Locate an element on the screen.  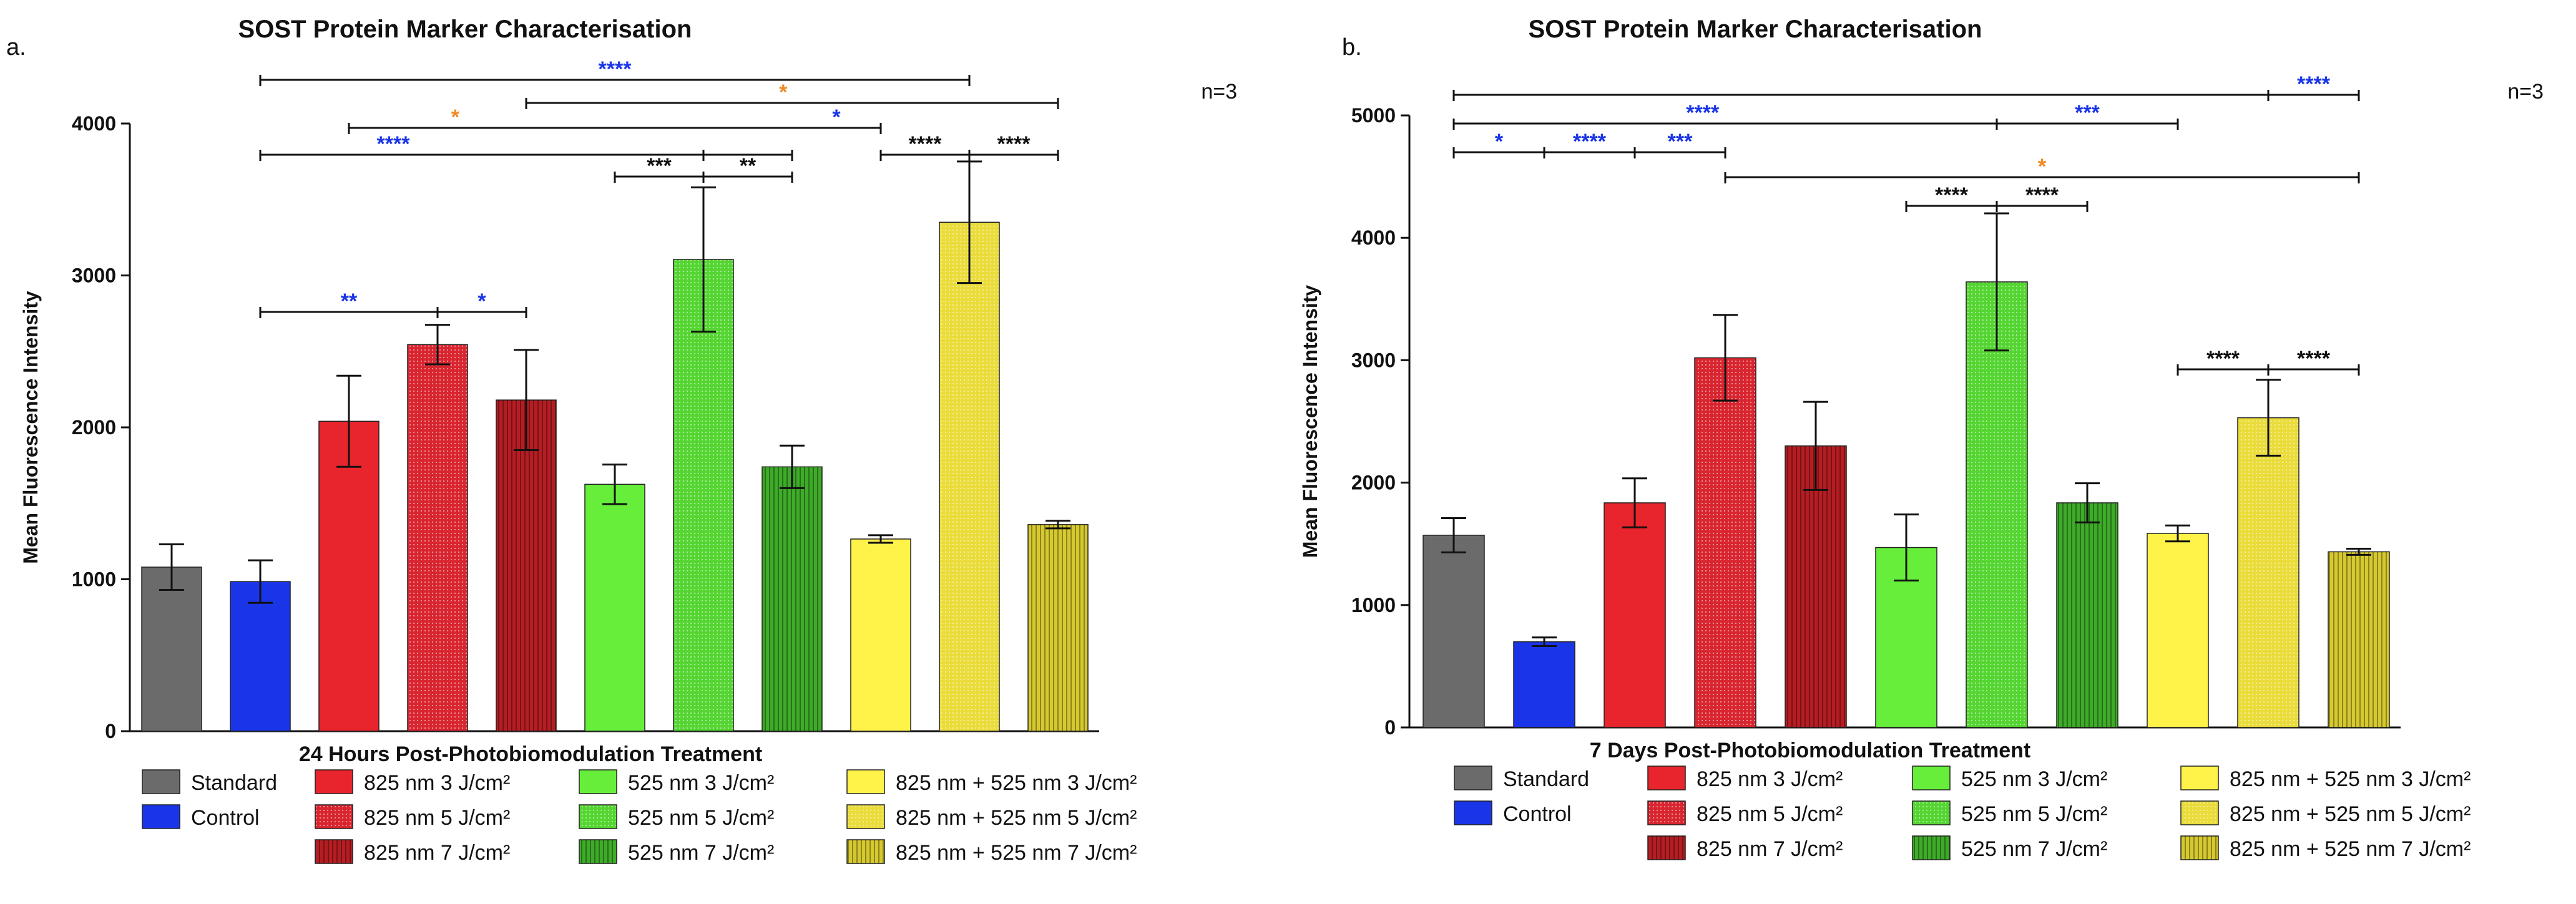
panel-label: a. is located at coordinates (16, 48).